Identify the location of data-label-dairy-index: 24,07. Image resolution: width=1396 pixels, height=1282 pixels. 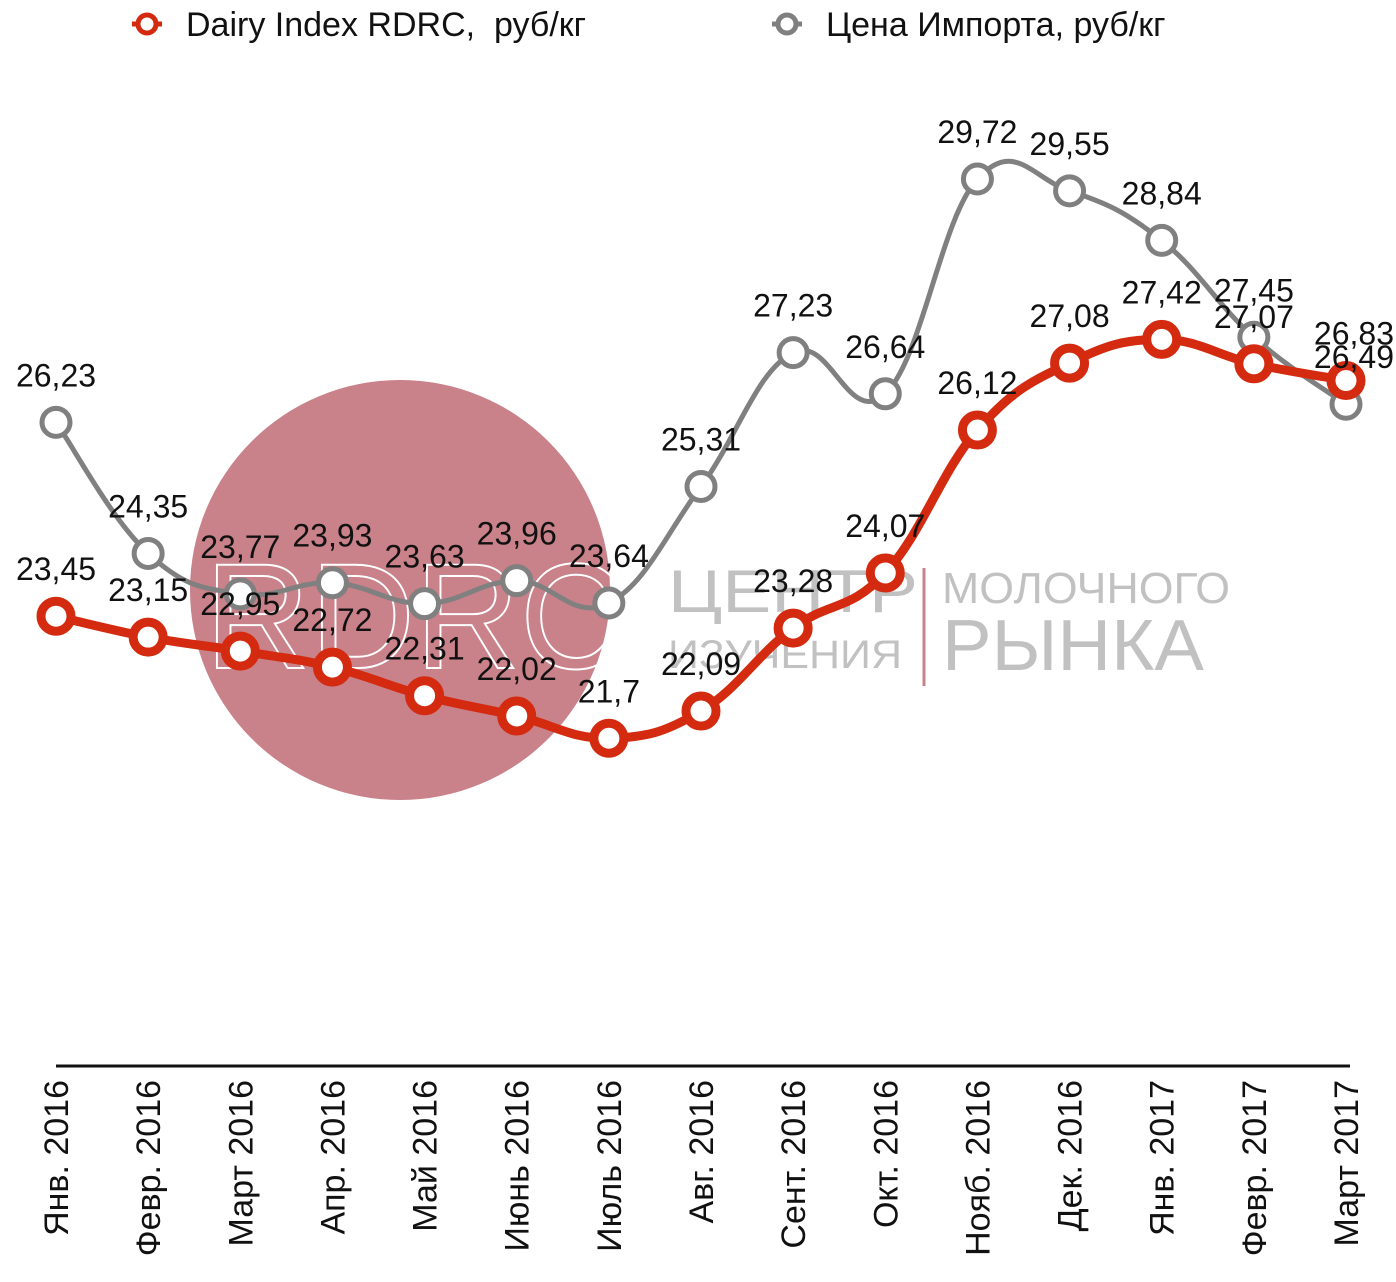
(885, 526).